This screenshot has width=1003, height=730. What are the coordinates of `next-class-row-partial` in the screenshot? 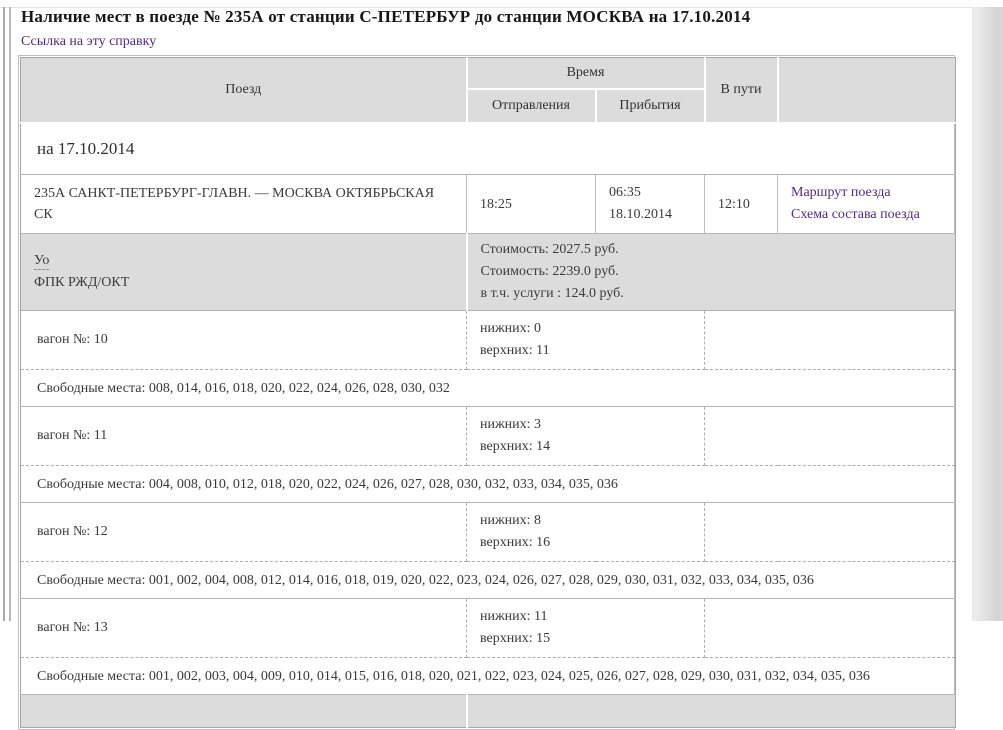 It's located at (488, 711).